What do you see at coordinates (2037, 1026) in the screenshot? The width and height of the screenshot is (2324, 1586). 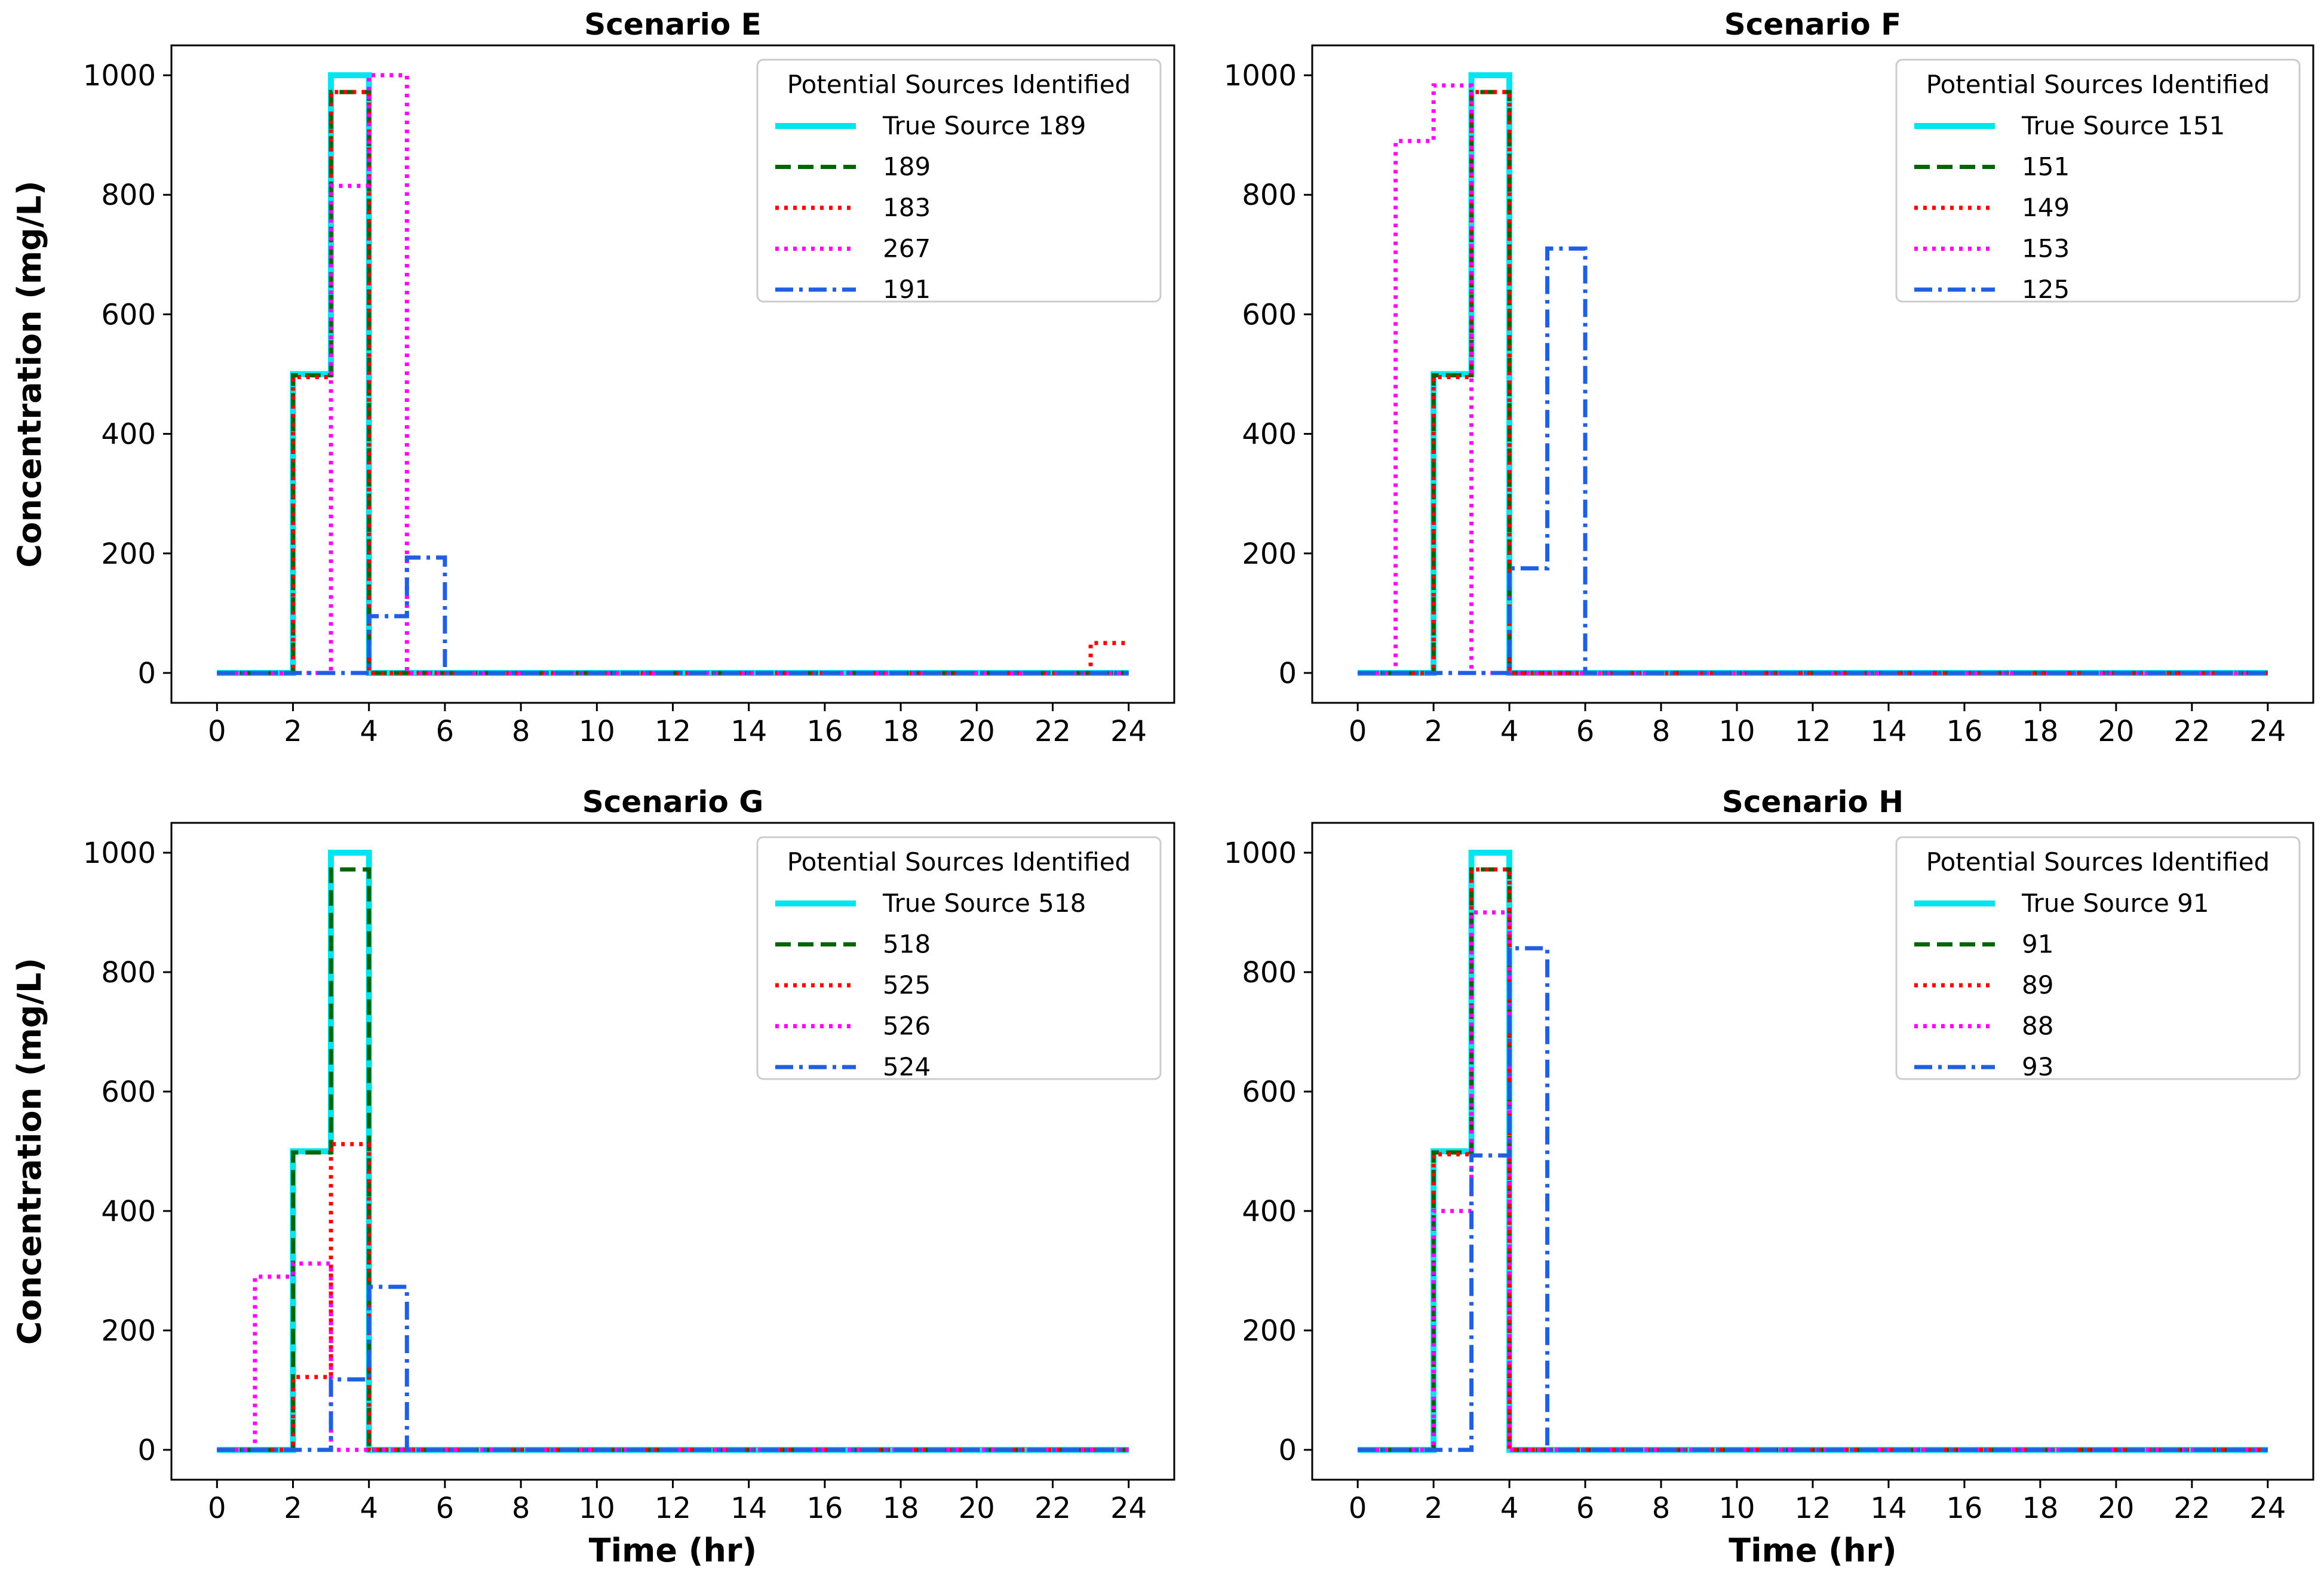 I see `legend-label: 88` at bounding box center [2037, 1026].